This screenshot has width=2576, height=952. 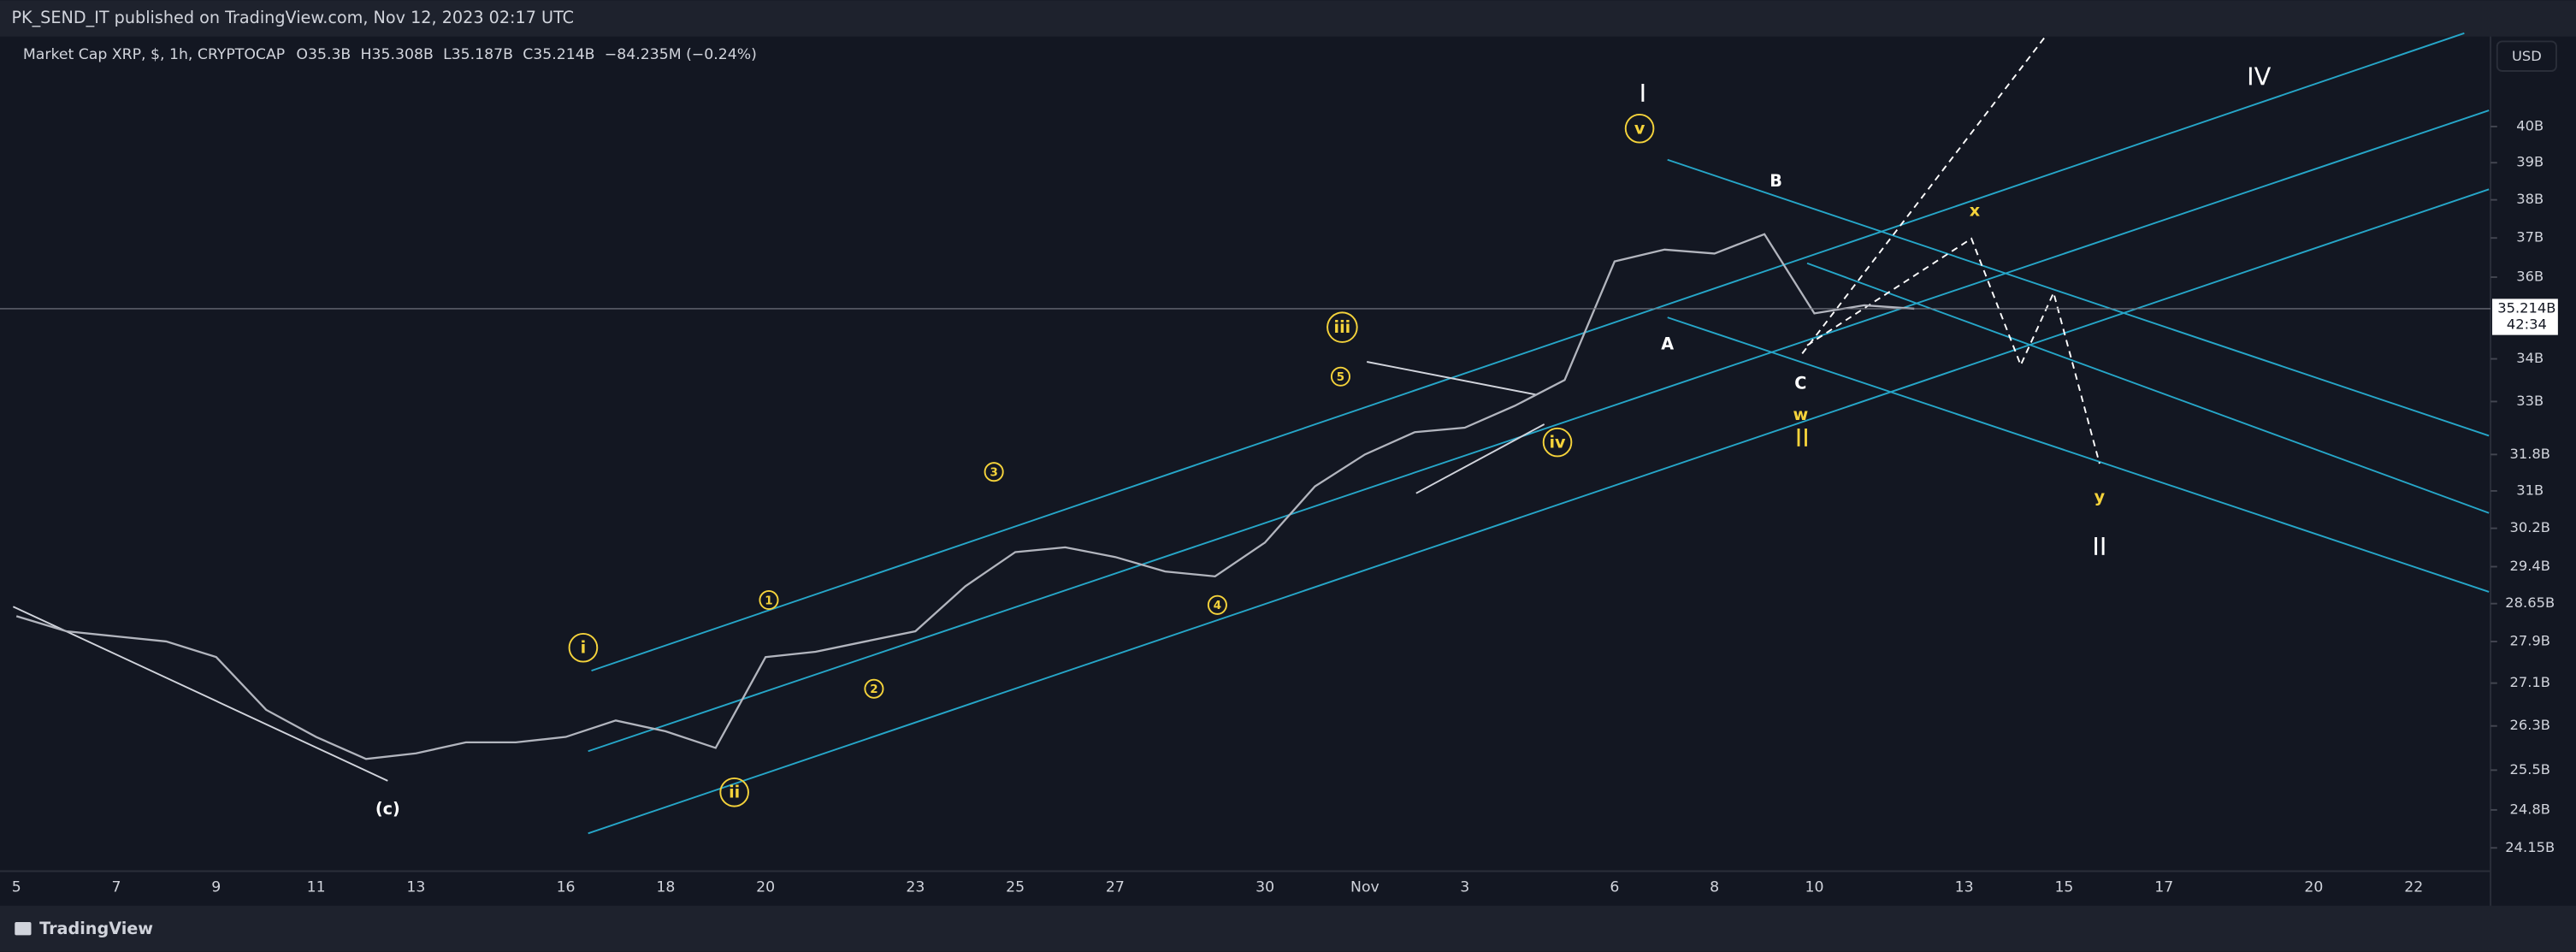 What do you see at coordinates (1800, 383) in the screenshot?
I see `wave-label: C` at bounding box center [1800, 383].